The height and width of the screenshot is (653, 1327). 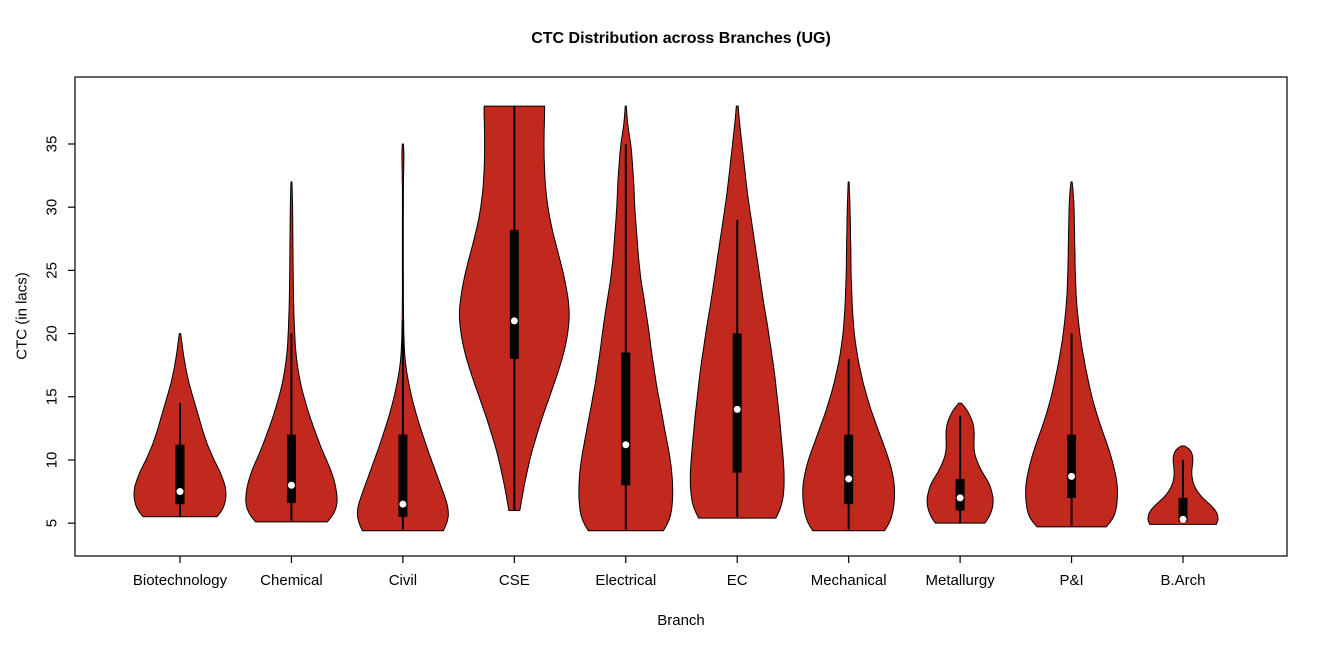 What do you see at coordinates (737, 580) in the screenshot?
I see `x-tick-label: EC` at bounding box center [737, 580].